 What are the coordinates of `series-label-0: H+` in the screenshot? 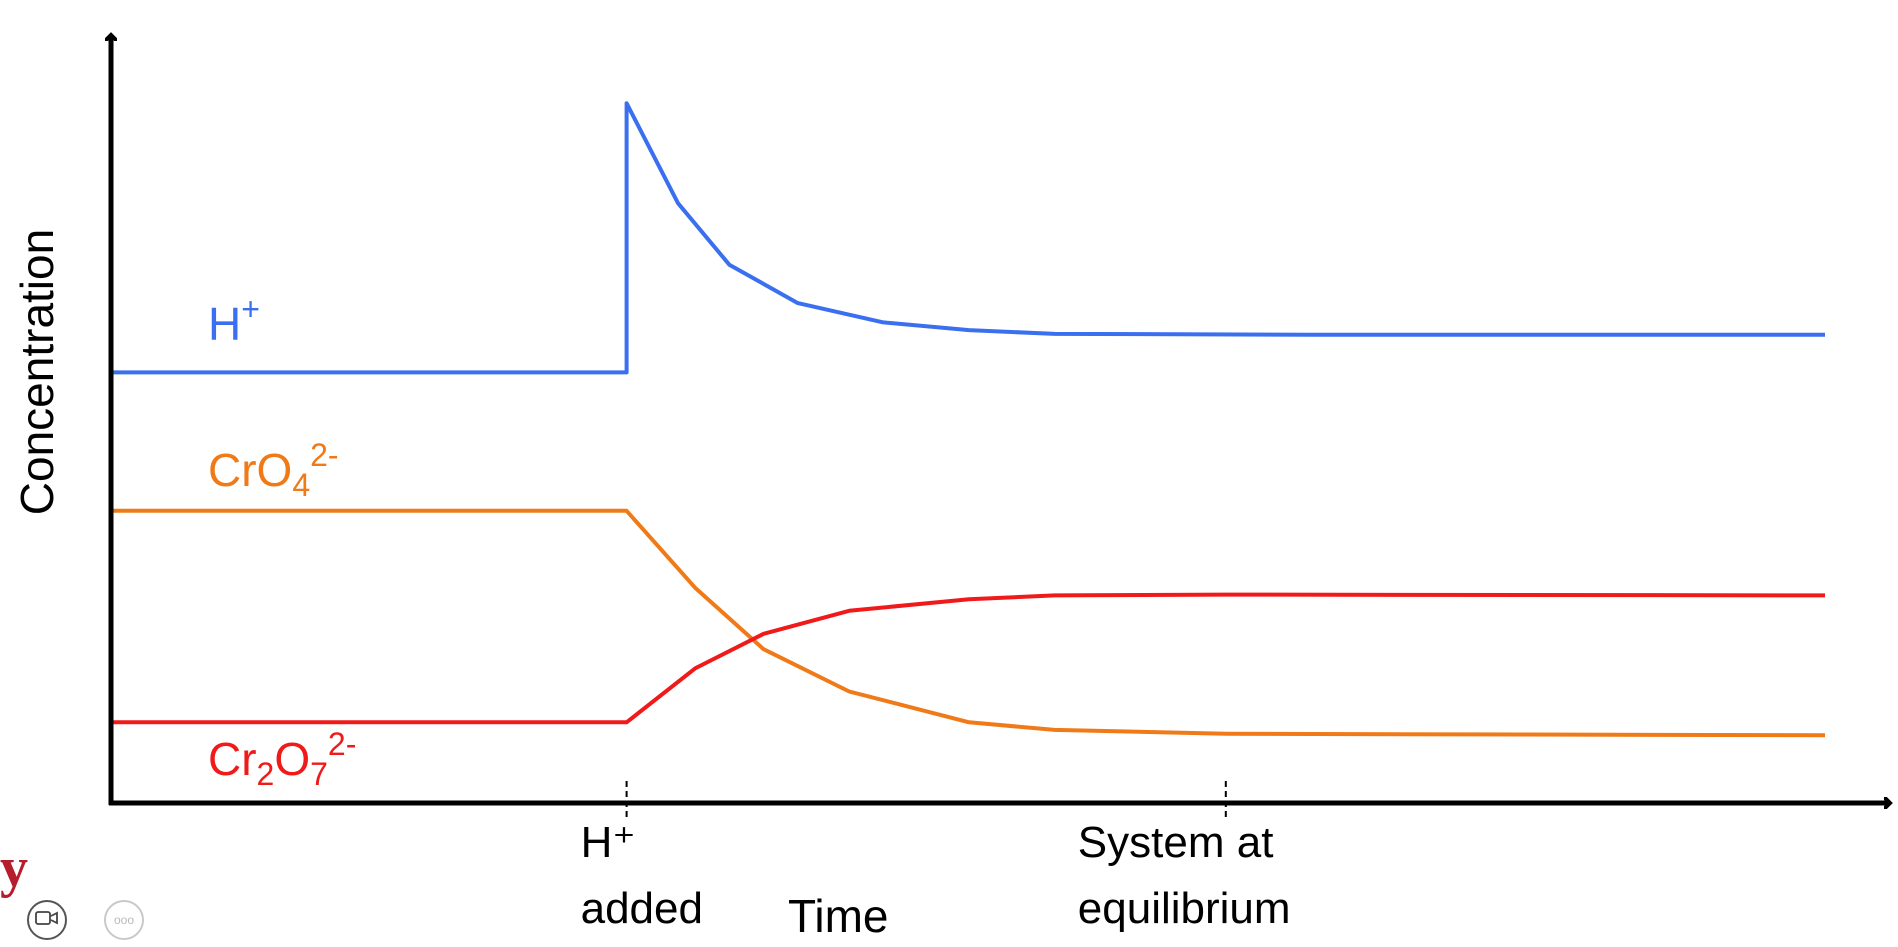 It's located at (234, 320).